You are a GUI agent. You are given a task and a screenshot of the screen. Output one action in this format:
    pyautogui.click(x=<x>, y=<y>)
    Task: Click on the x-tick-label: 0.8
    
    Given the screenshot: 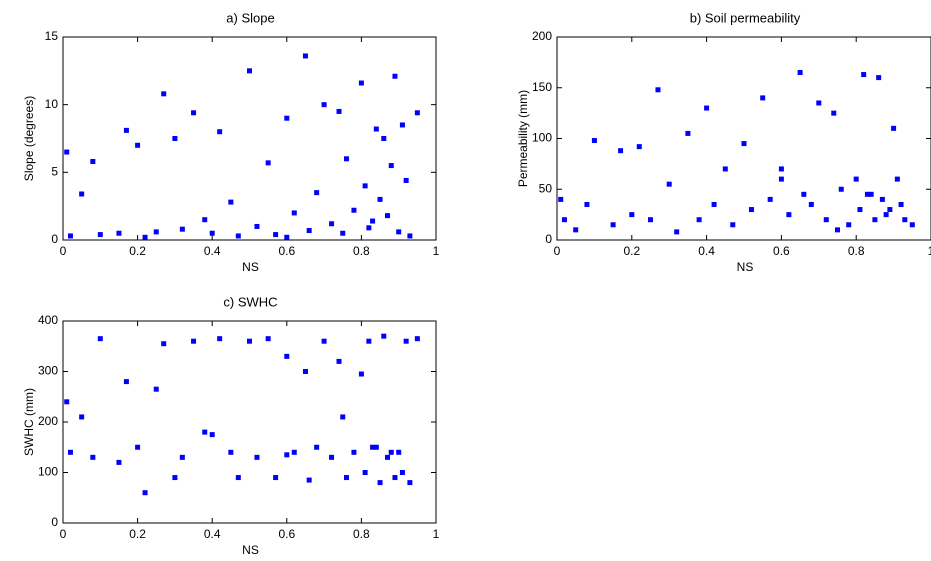 What is the action you would take?
    pyautogui.click(x=361, y=251)
    